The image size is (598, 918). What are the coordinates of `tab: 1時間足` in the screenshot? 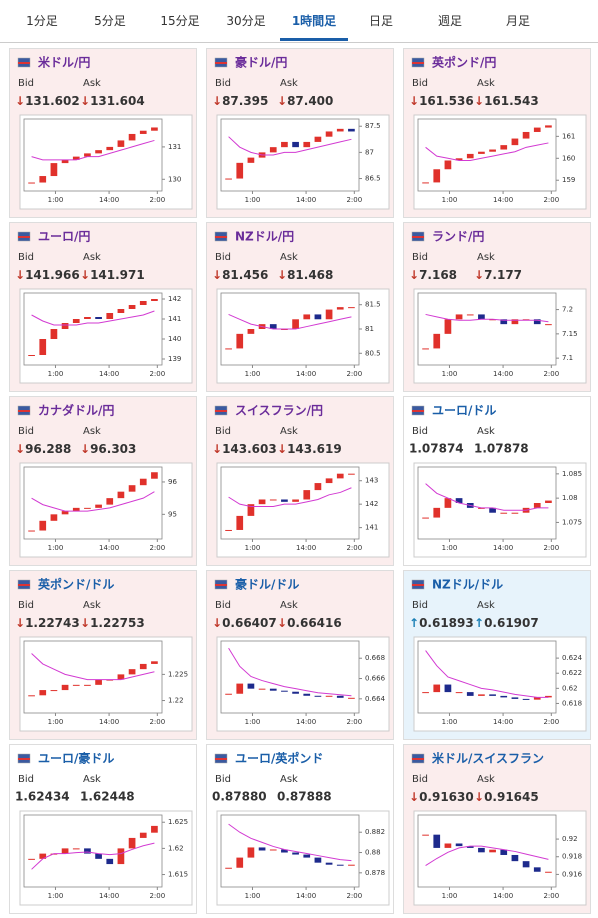 It's located at (314, 20).